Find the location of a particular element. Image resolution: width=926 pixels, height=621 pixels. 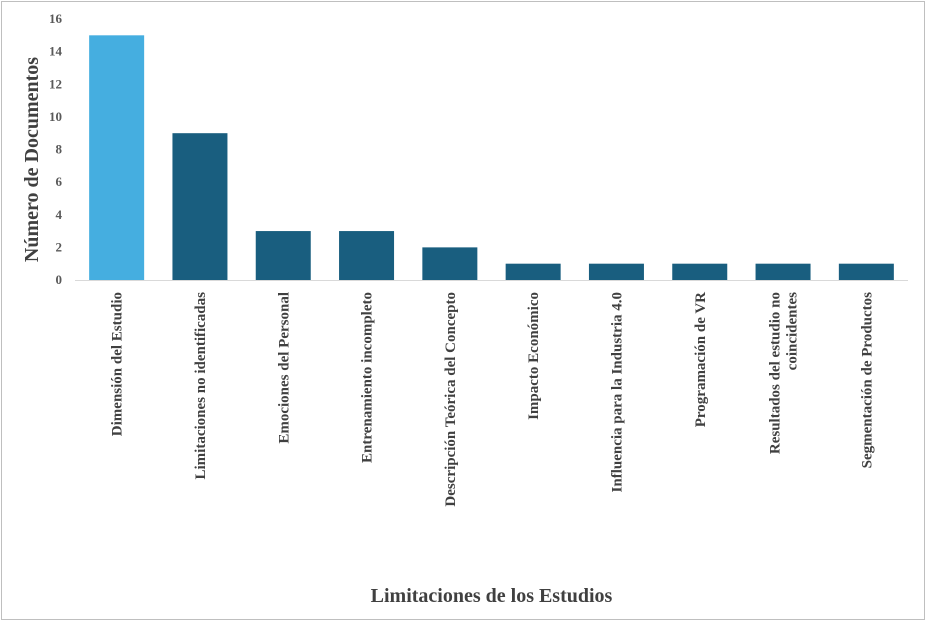

y-tick-label: 14 is located at coordinates (56, 51).